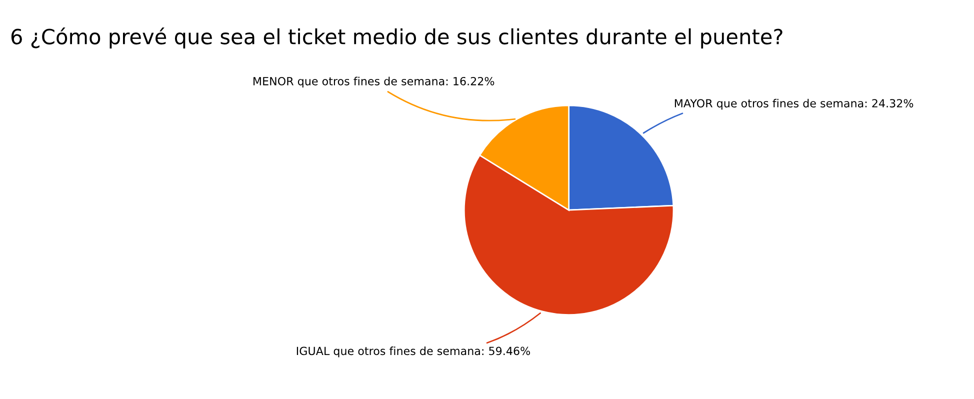 This screenshot has width=974, height=399. I want to click on slice-label: MAYOR que otros fines de semana: 24.32%, so click(794, 104).